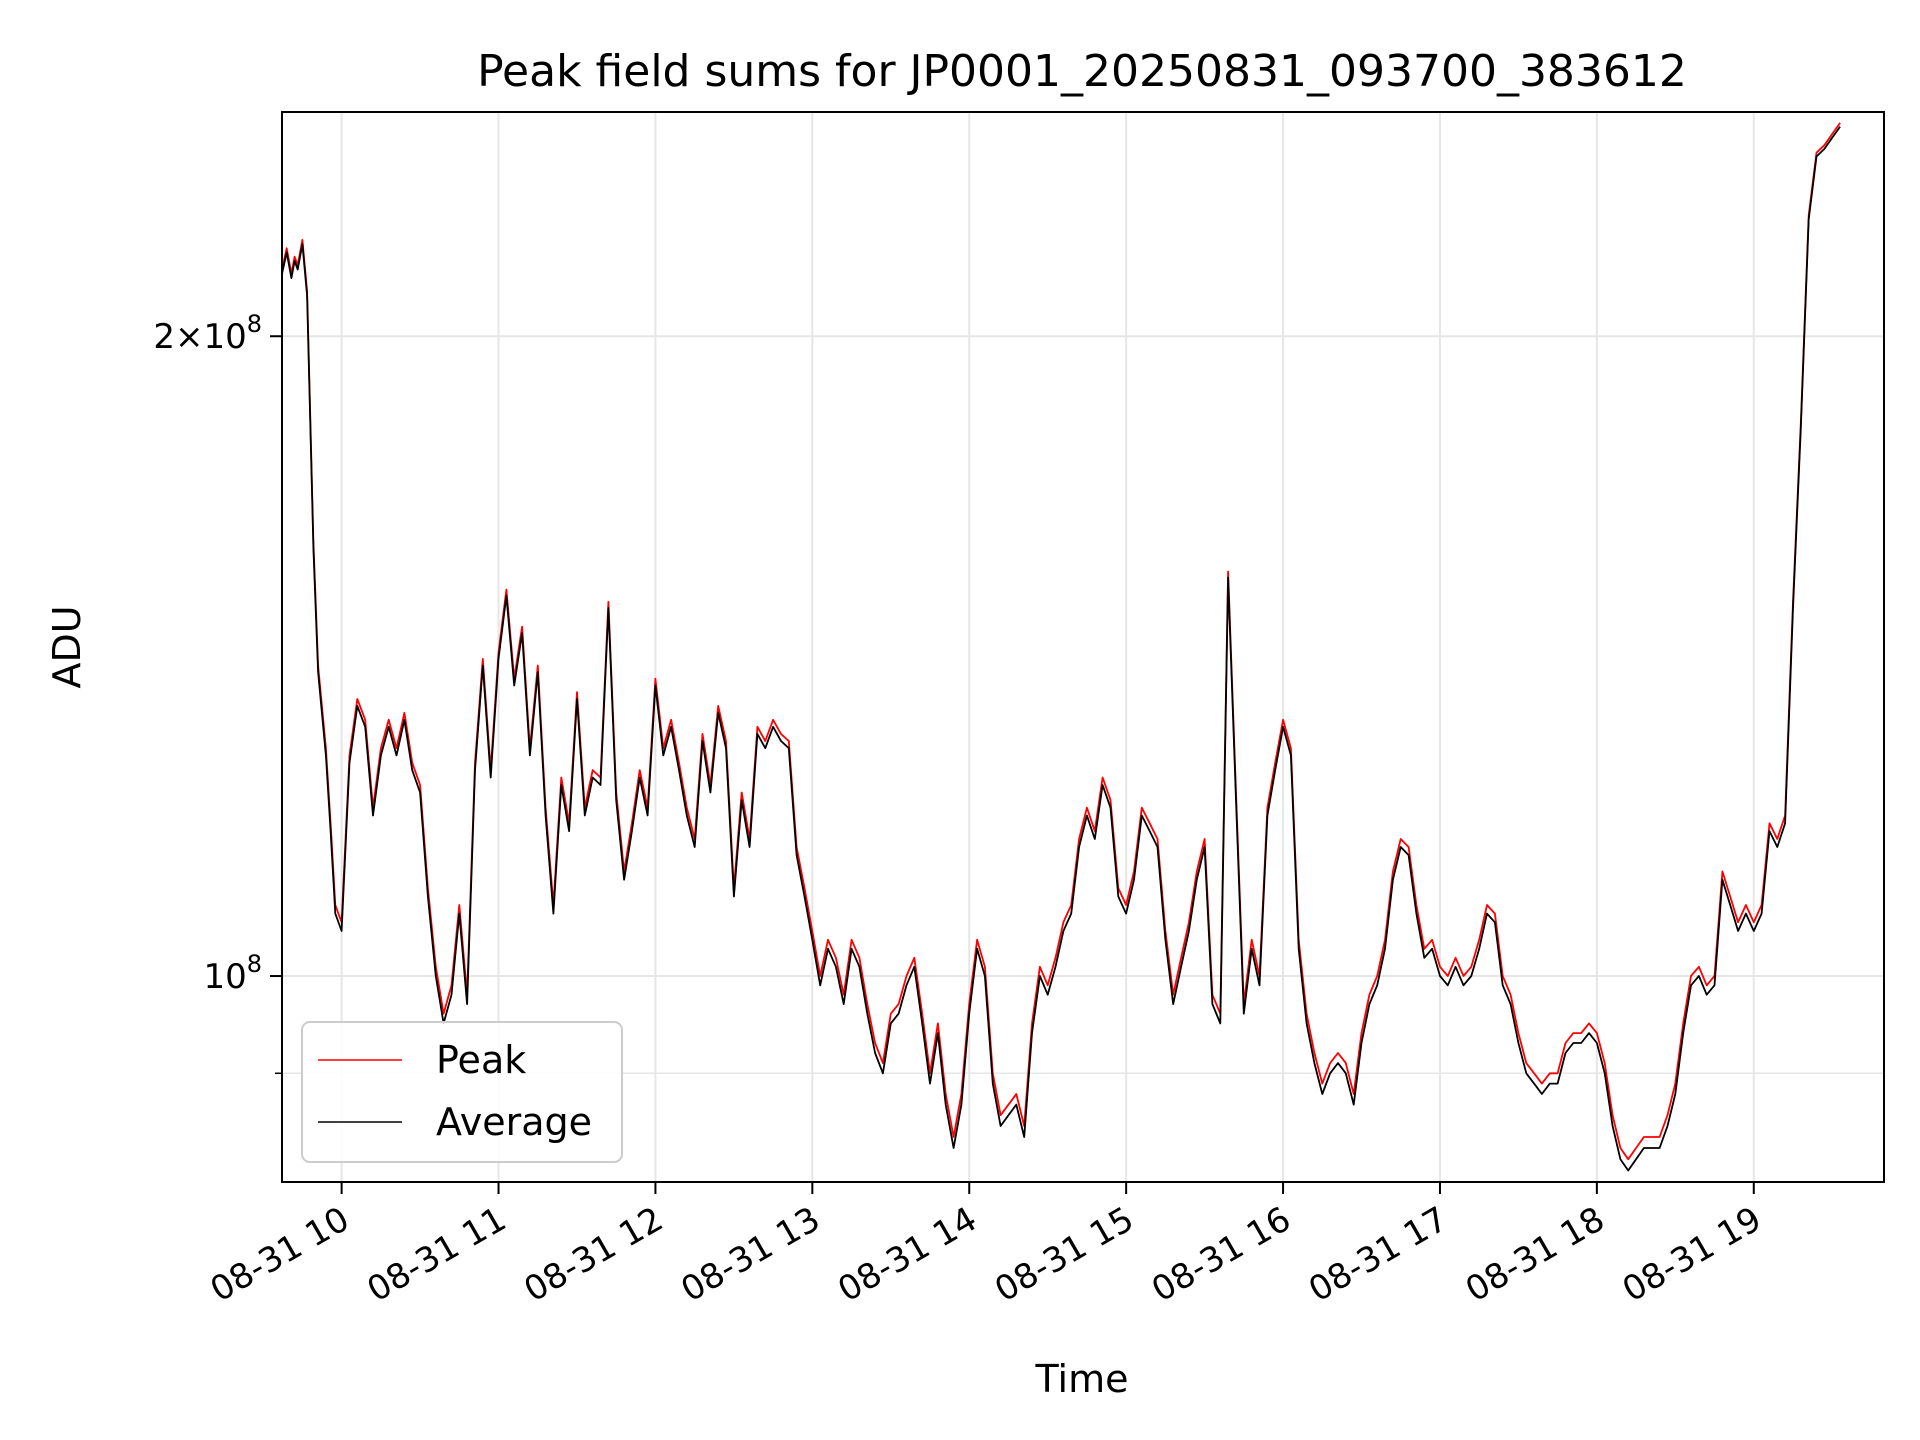 Image resolution: width=1920 pixels, height=1440 pixels. Describe the element at coordinates (207, 333) in the screenshot. I see `y-tick-label: 2×108` at that location.